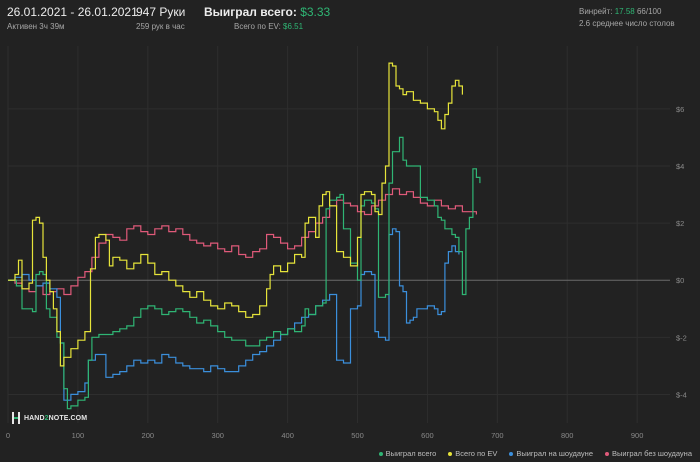 The width and height of the screenshot is (700, 462). I want to click on date-block: 26.01.2021 - 26.01.2021 Активен 3ч 39м, so click(72, 18).